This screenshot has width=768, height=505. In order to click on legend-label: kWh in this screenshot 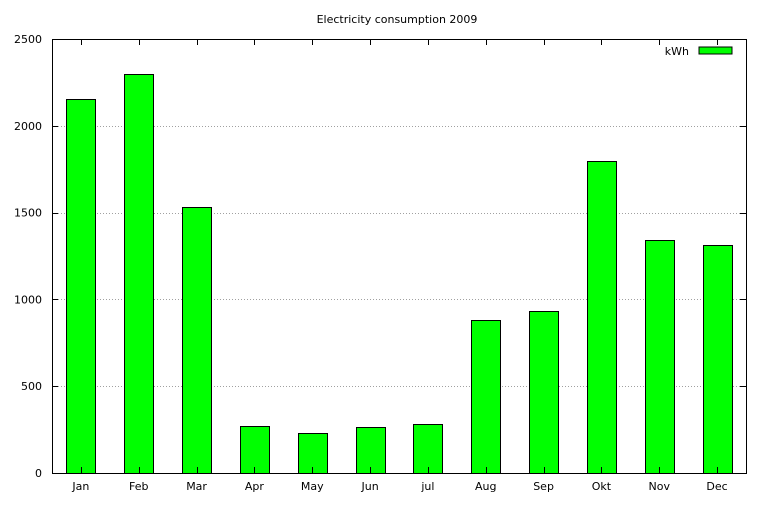, I will do `click(677, 51)`.